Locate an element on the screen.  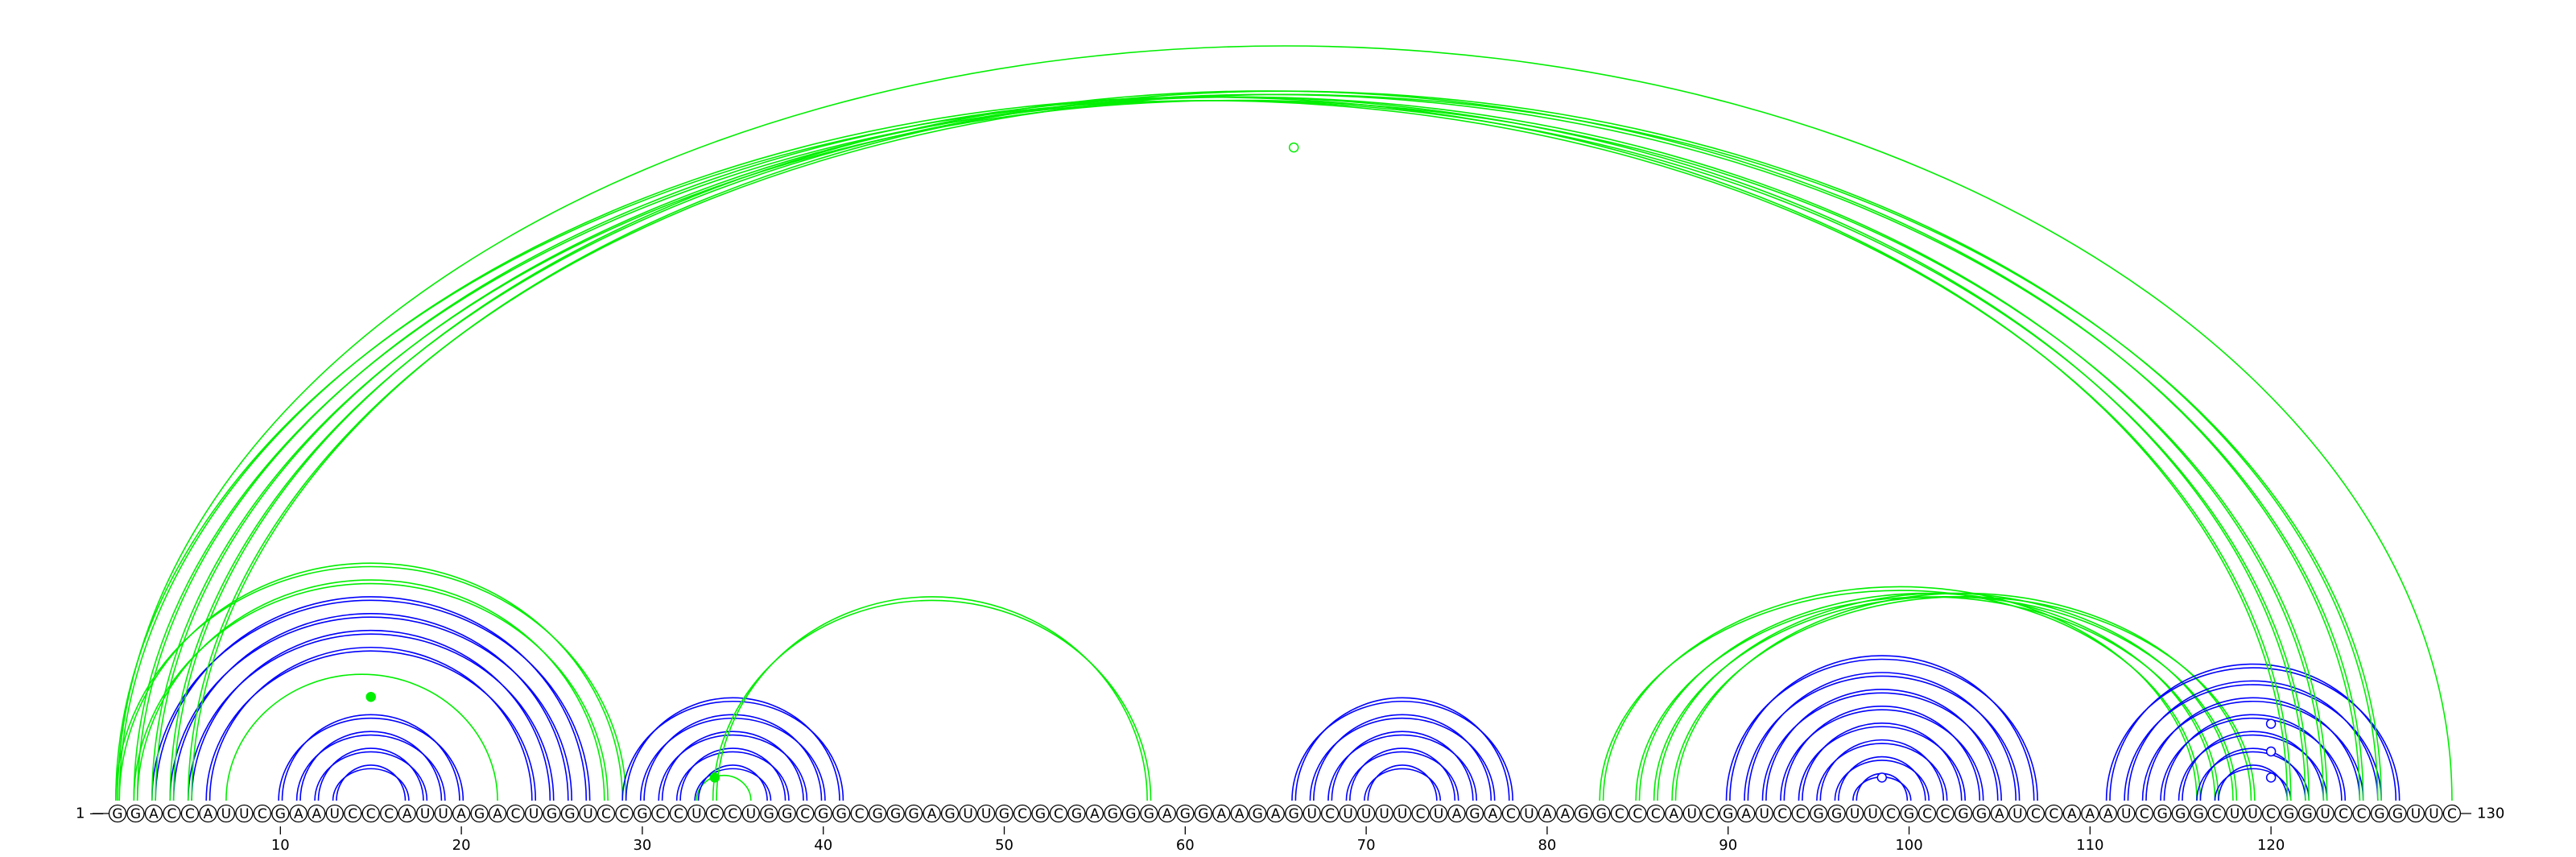
tick-label: 30 is located at coordinates (642, 845).